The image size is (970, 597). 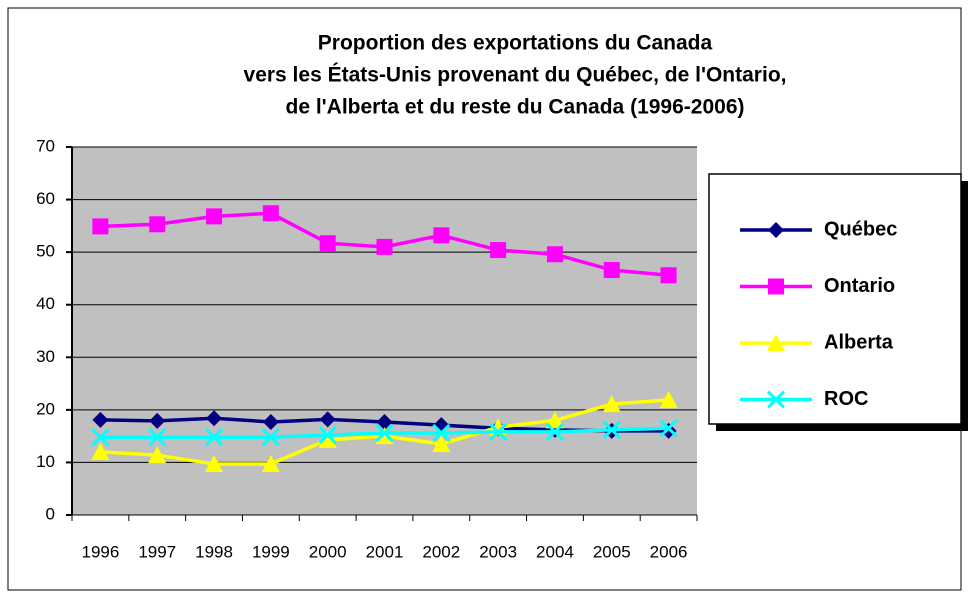 I want to click on x-tick-label: 2004, so click(x=555, y=551).